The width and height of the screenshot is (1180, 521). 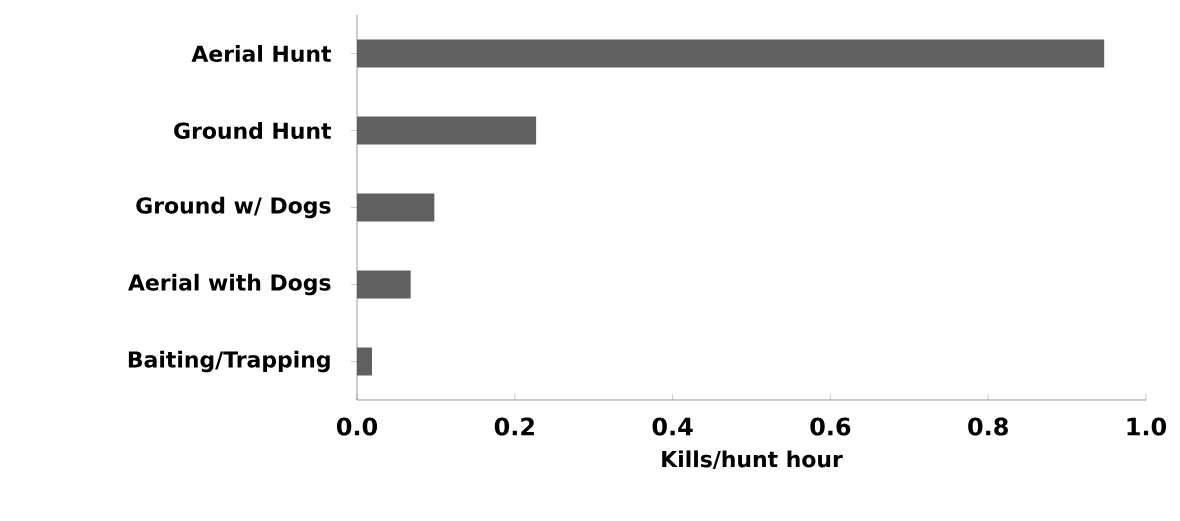 I want to click on y-tick-label: Ground Hunt, so click(x=252, y=130).